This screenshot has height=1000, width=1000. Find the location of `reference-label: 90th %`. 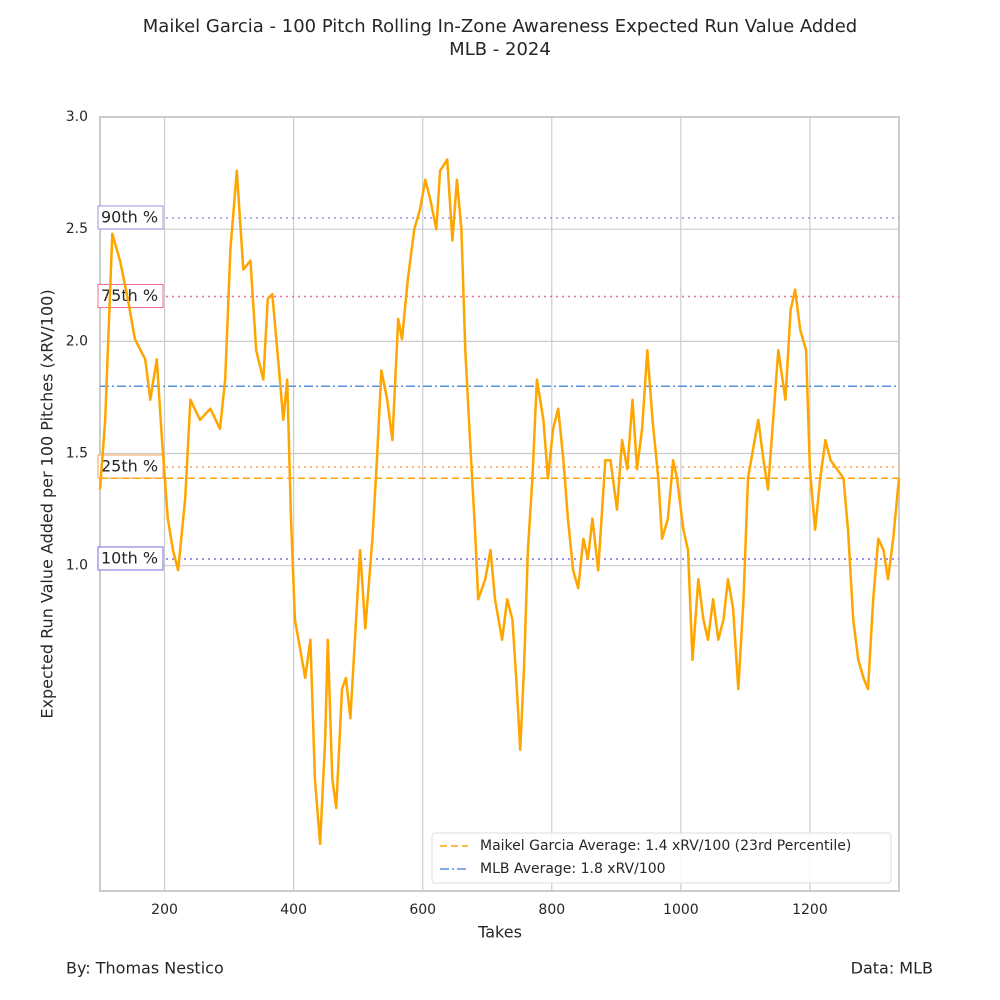

reference-label: 90th % is located at coordinates (129, 216).